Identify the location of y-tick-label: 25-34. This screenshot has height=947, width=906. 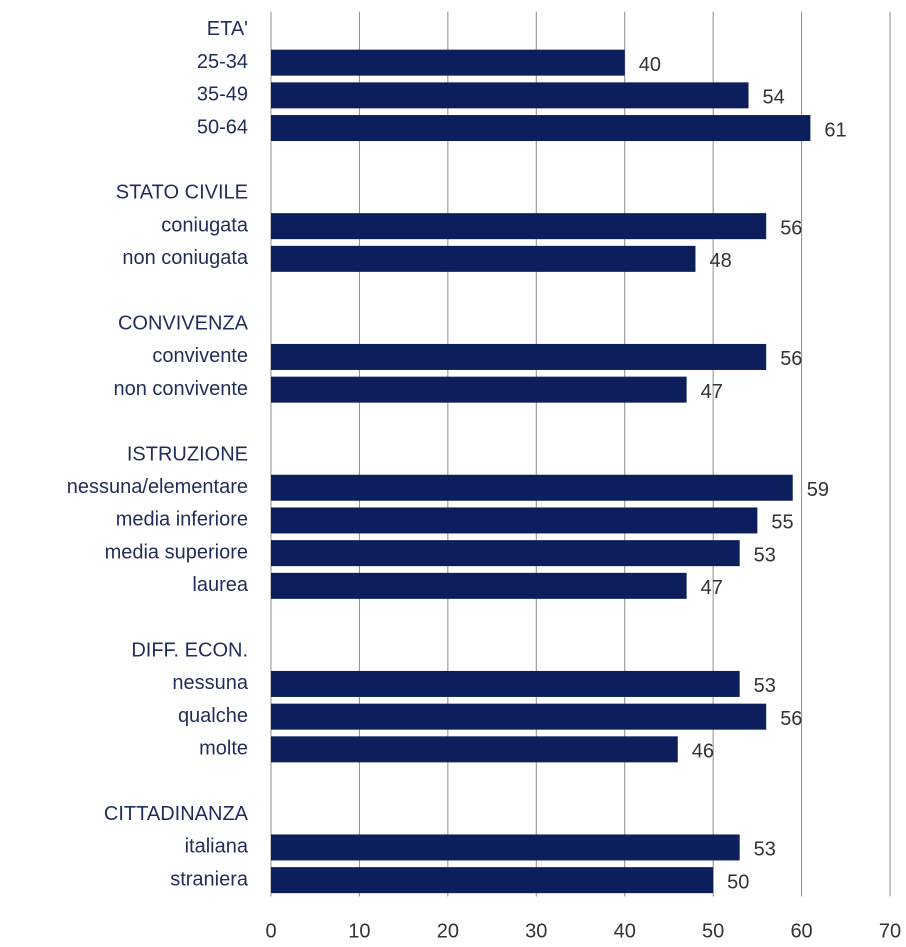
(222, 62).